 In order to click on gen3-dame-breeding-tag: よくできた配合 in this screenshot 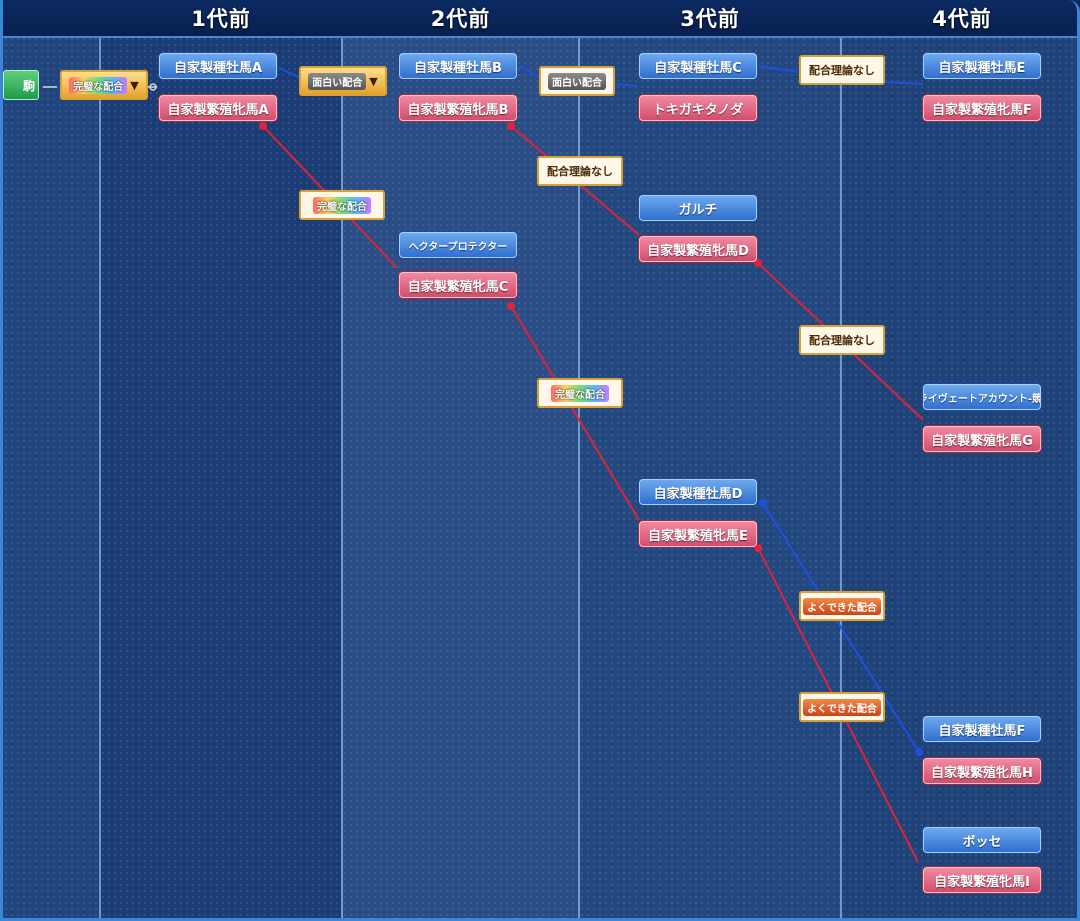, I will do `click(842, 707)`.